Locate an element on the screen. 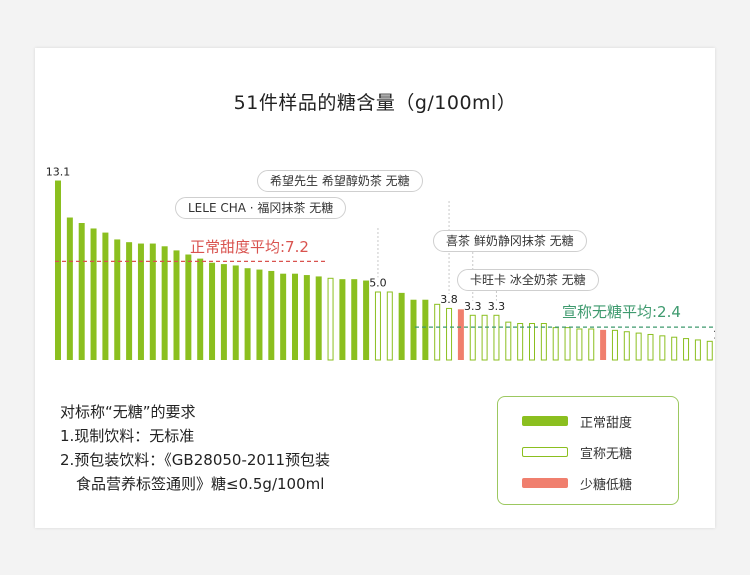 This screenshot has height=575, width=750. value-label-5: 3.3 is located at coordinates (497, 306).